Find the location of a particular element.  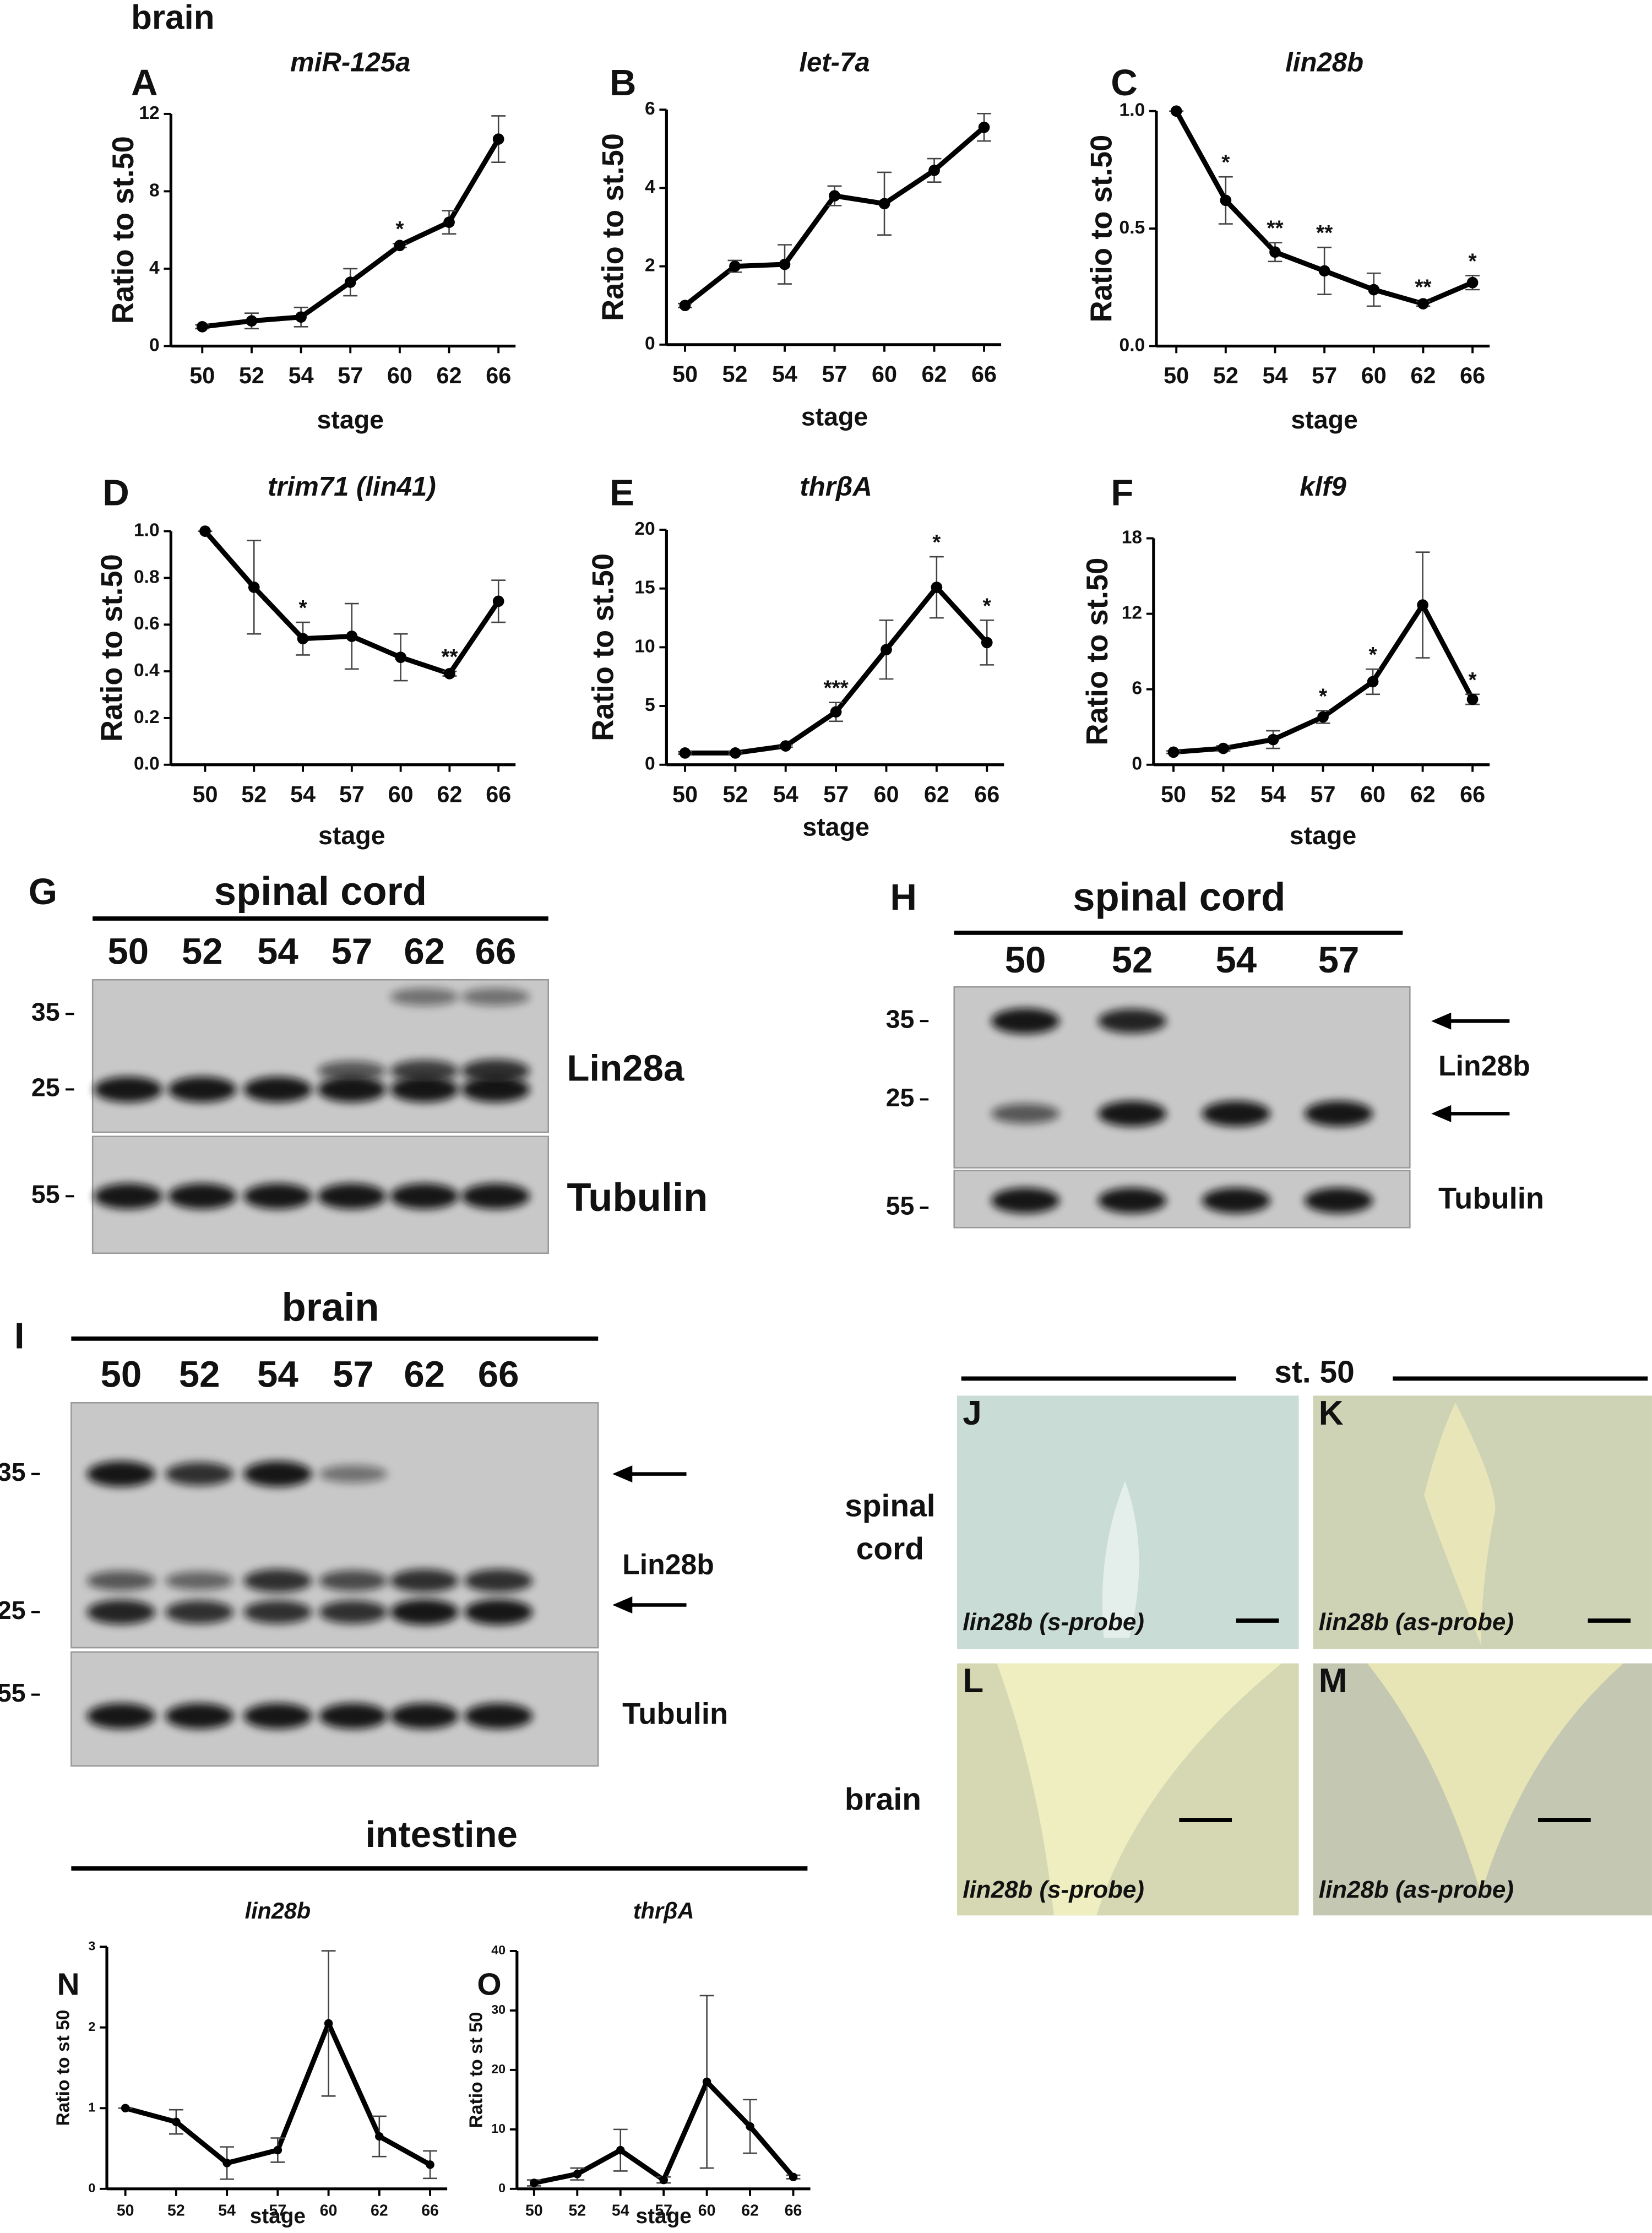

panel-letter: N is located at coordinates (68, 1984).